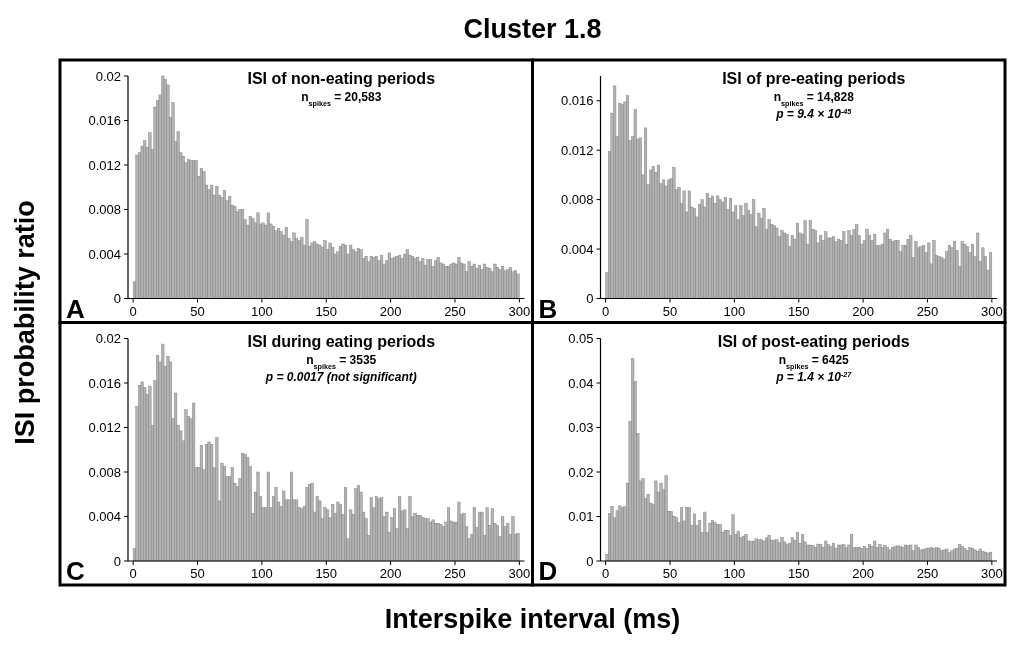  Describe the element at coordinates (341, 341) in the screenshot. I see `chart-title: ISI during eating periods` at that location.